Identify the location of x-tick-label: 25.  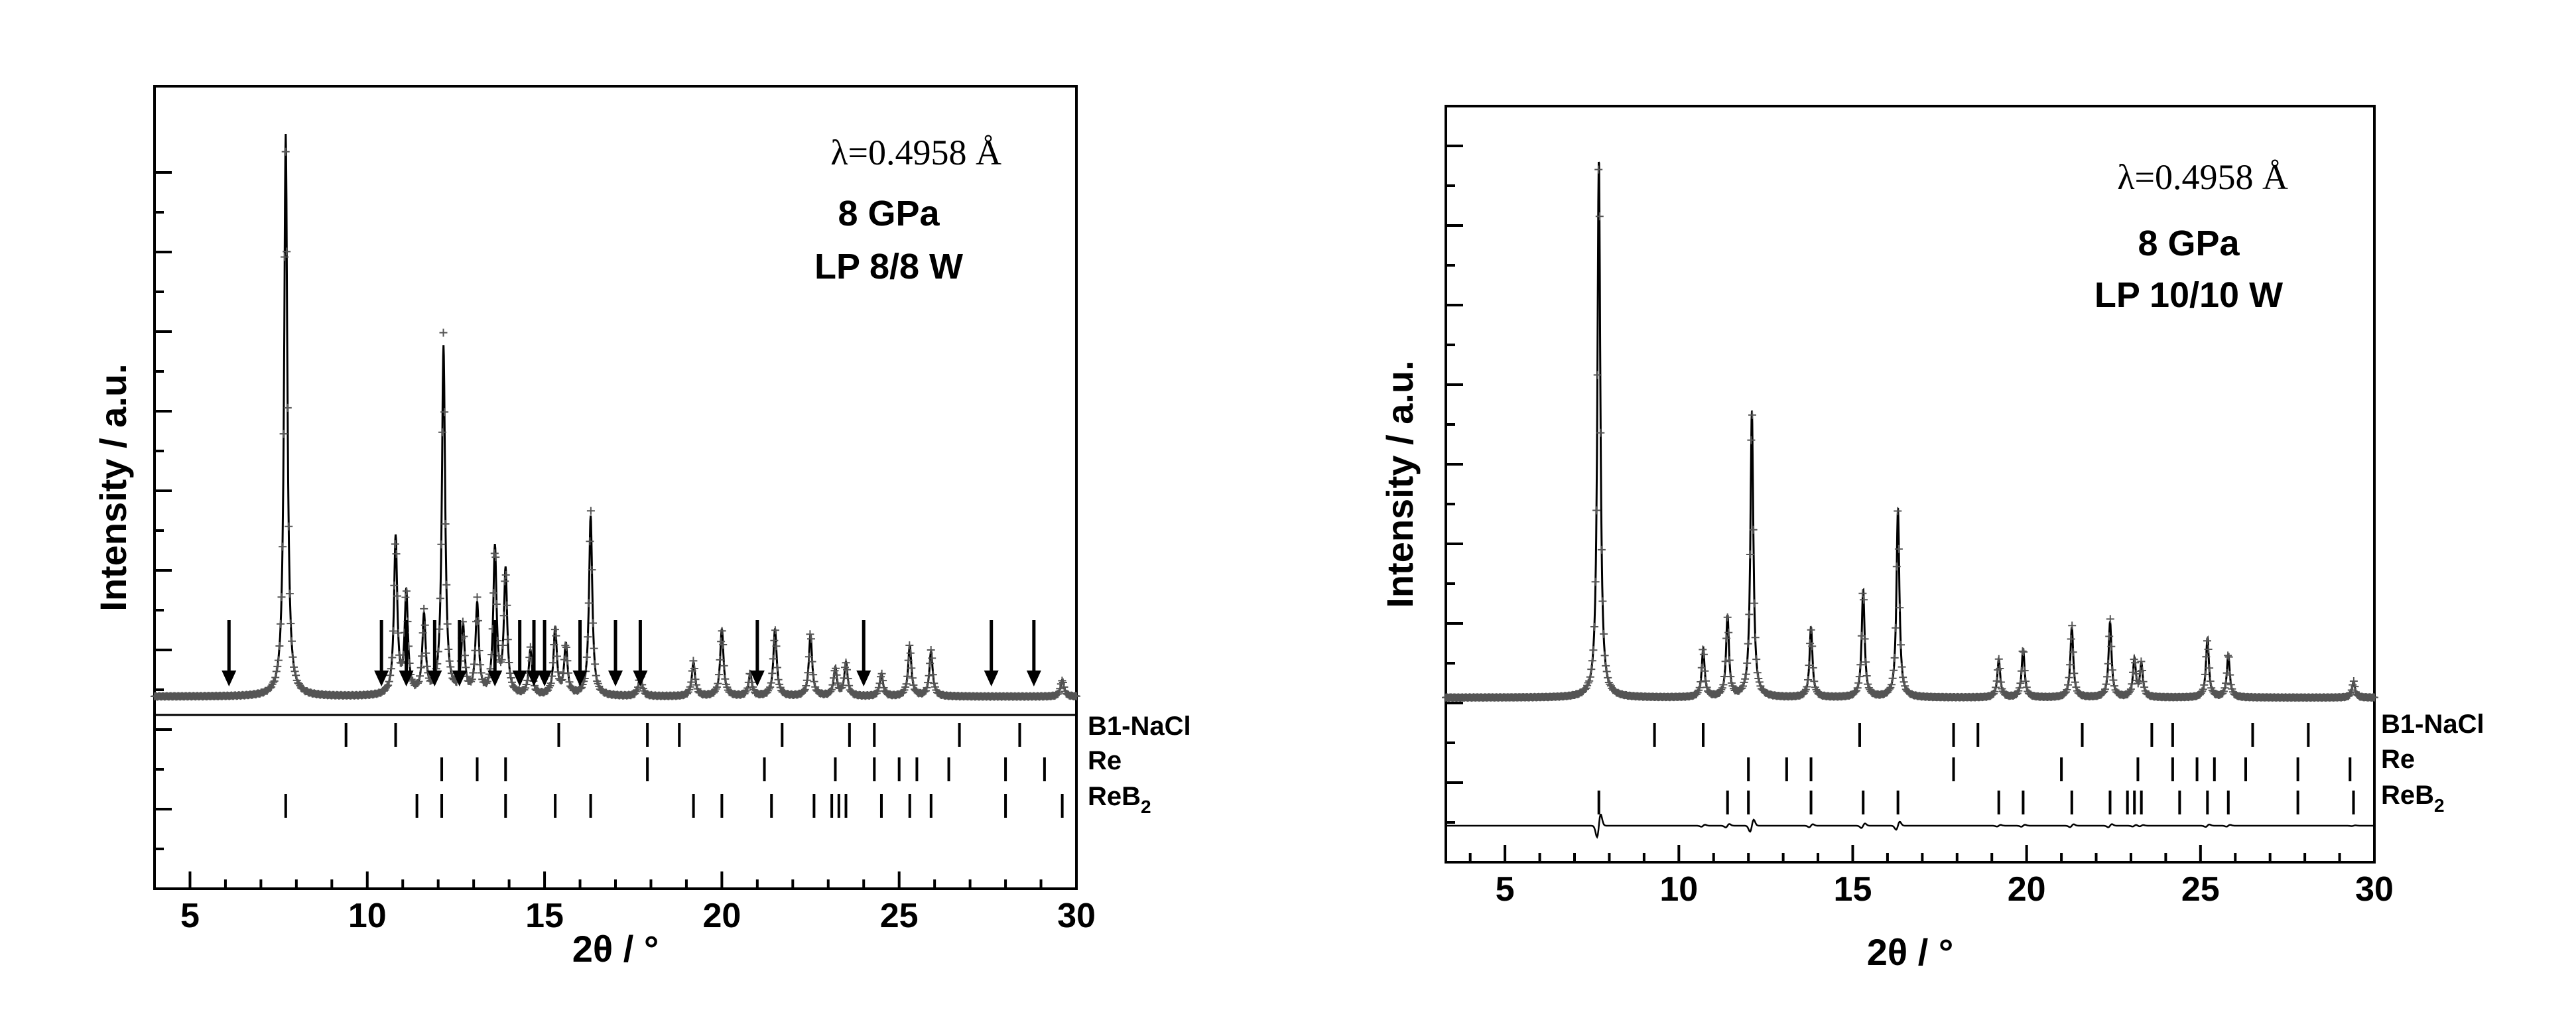
(2201, 889).